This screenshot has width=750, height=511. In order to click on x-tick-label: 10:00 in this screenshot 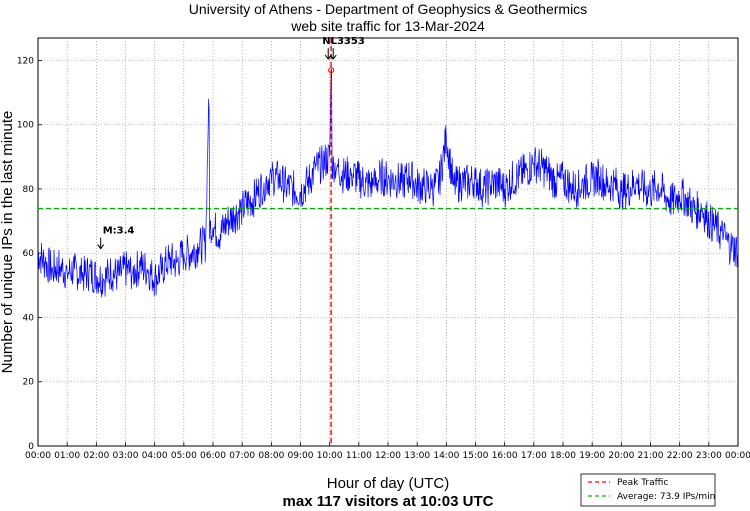, I will do `click(330, 456)`.